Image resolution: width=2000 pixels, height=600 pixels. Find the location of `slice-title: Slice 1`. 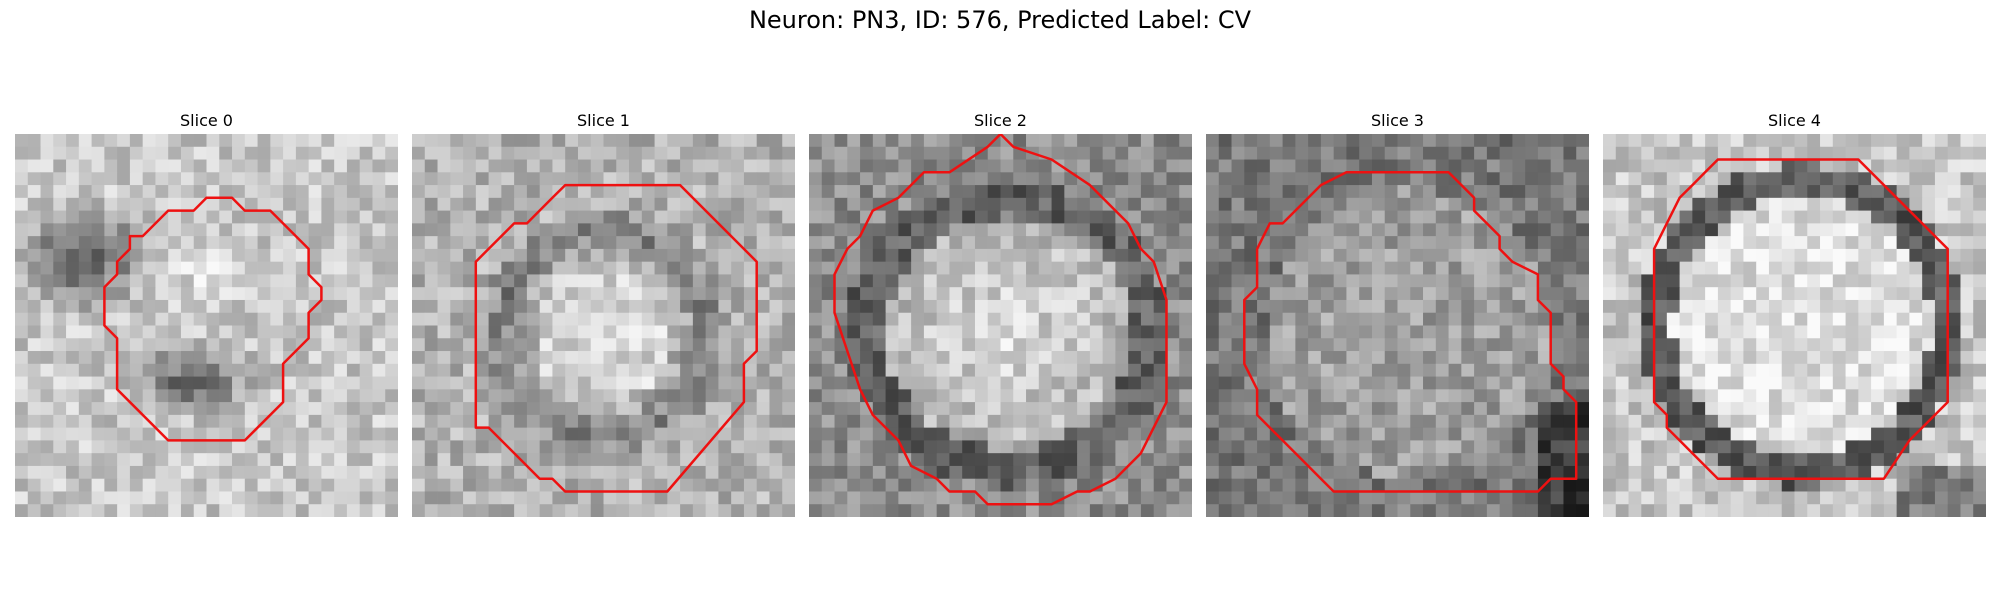

slice-title: Slice 1 is located at coordinates (603, 120).